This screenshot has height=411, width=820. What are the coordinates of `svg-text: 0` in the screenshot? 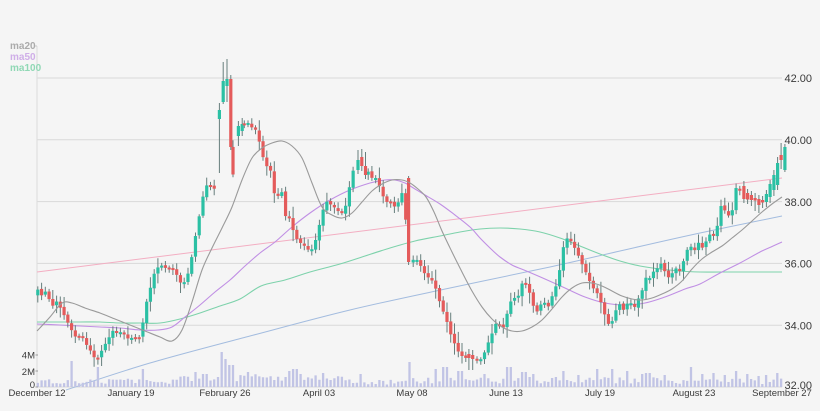 It's located at (32, 385).